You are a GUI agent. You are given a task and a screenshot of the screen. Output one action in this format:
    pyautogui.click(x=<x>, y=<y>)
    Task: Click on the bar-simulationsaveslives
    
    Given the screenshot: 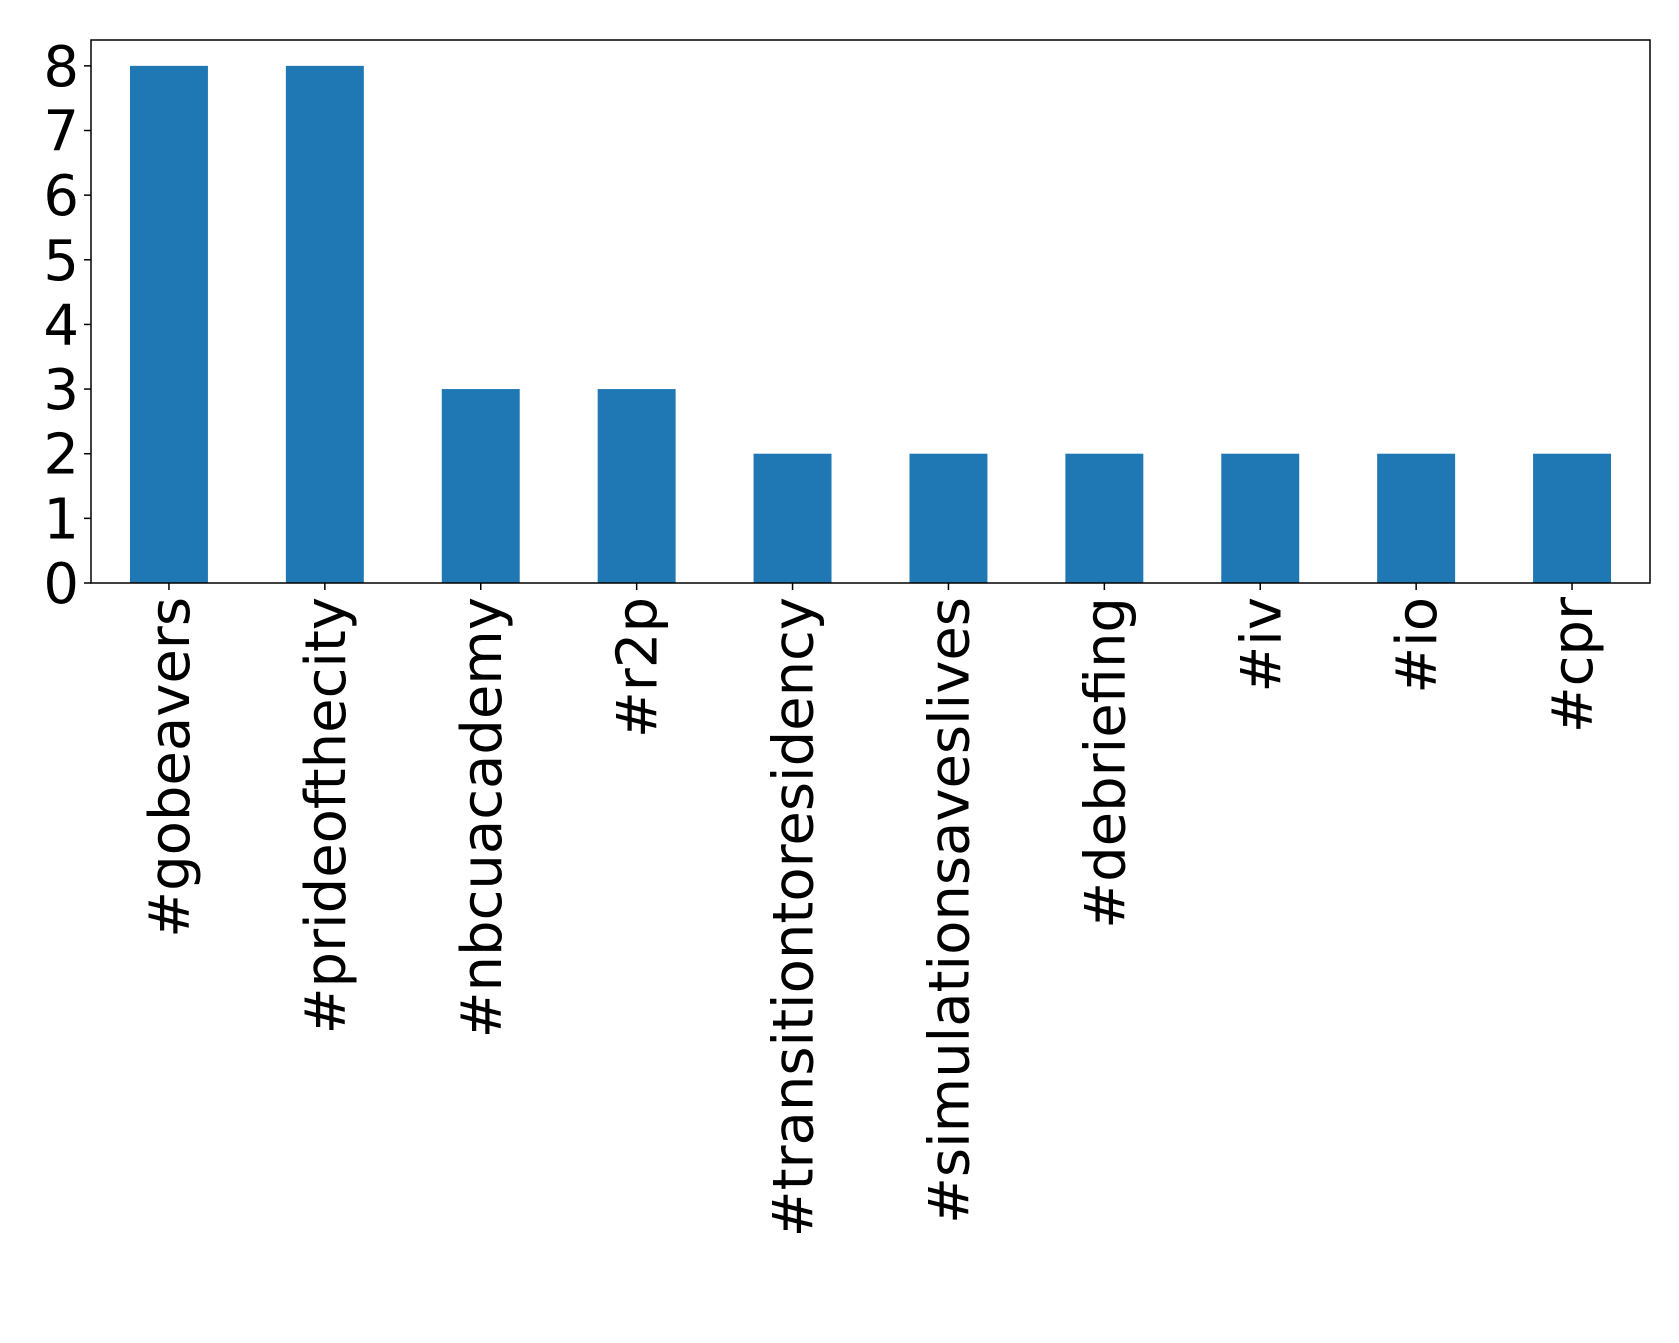 What is the action you would take?
    pyautogui.click(x=948, y=518)
    